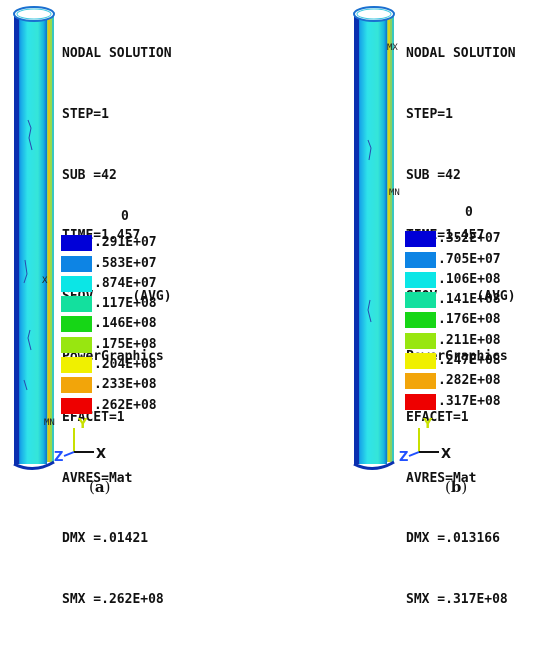 The width and height of the screenshot is (550, 650). I want to click on caption-label: a, so click(99, 487).